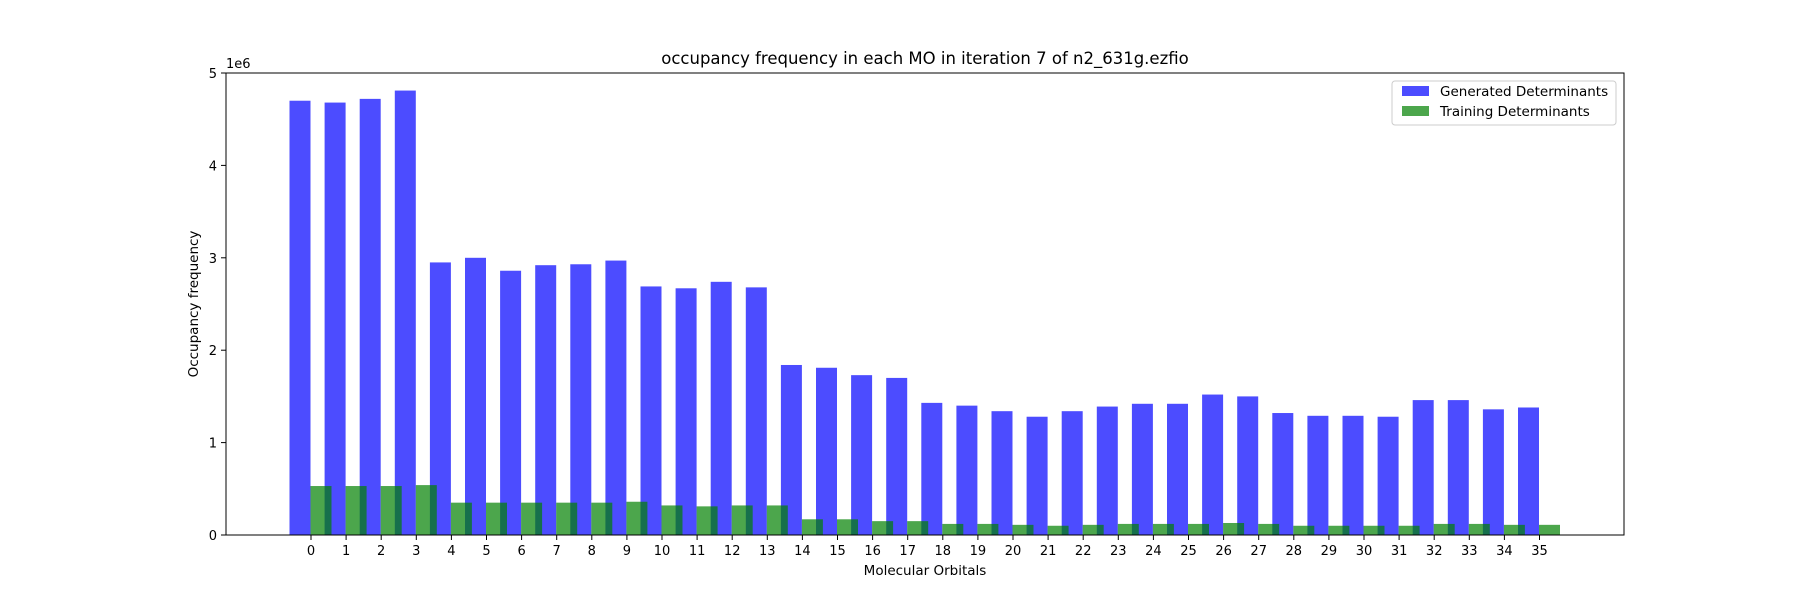 The width and height of the screenshot is (1800, 600). What do you see at coordinates (1399, 551) in the screenshot?
I see `x-tick-label-31: 31` at bounding box center [1399, 551].